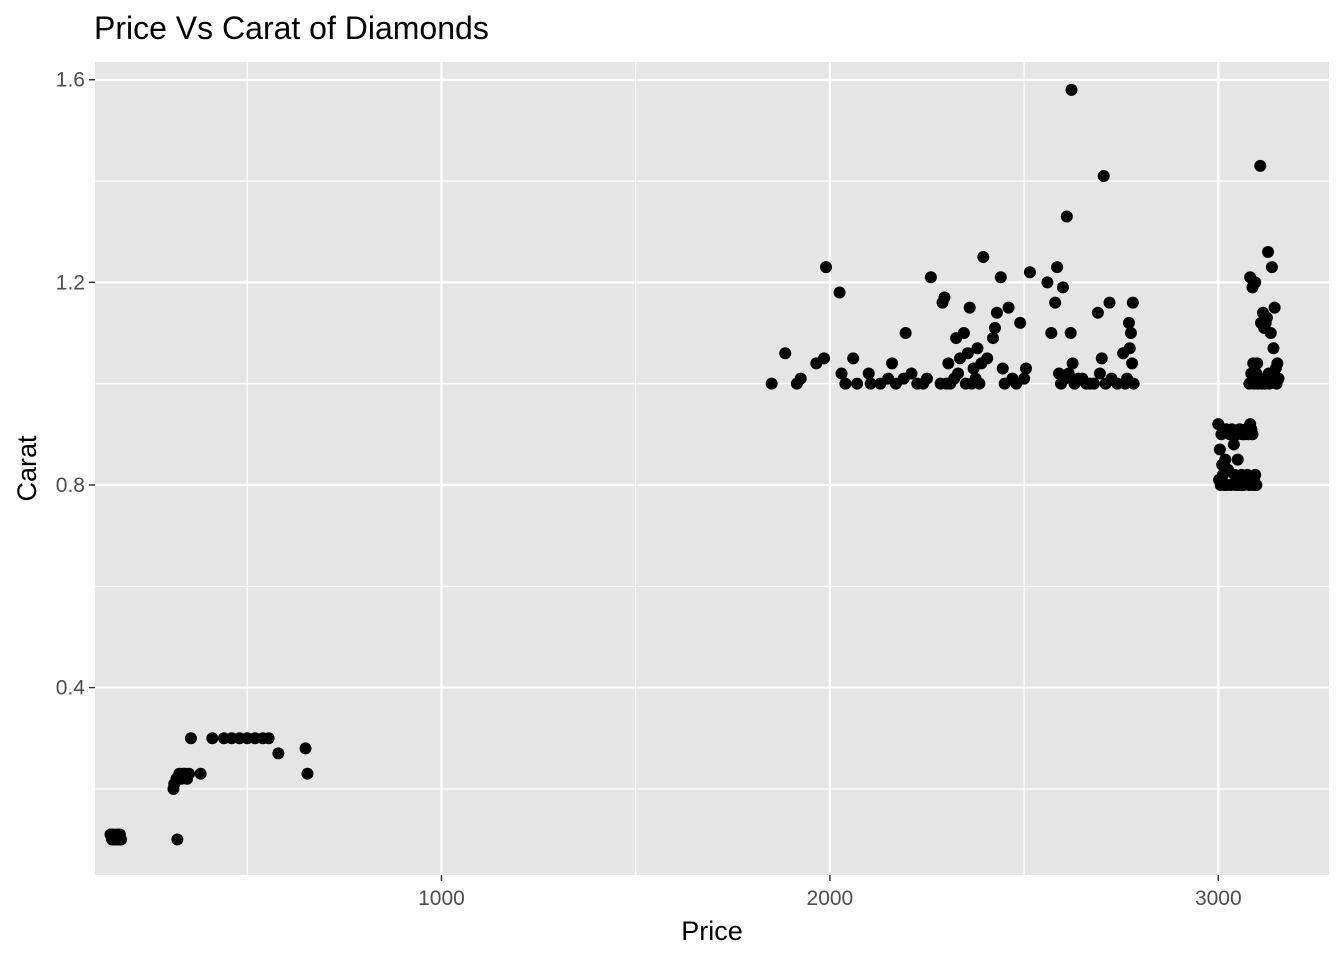  I want to click on y-tick-label: 0.4, so click(71, 688).